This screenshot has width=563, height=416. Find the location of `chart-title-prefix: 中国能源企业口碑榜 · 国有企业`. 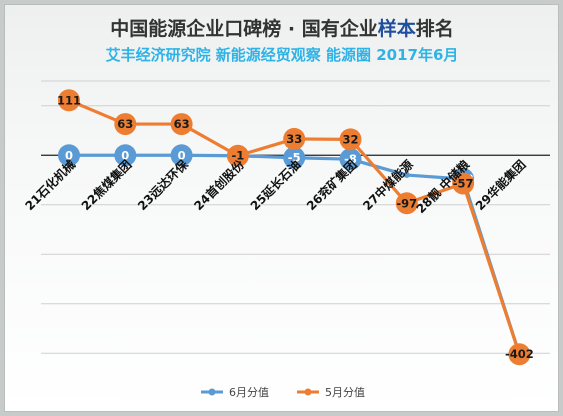

chart-title-prefix: 中国能源企业口碑榜 · 国有企业 is located at coordinates (243, 28).